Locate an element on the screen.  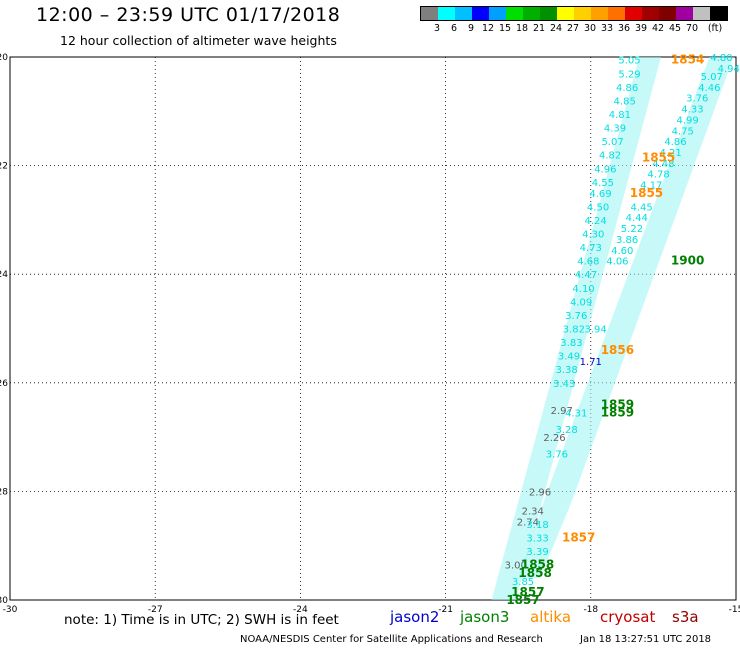
lat-tick-label: -24 is located at coordinates (4, 275).